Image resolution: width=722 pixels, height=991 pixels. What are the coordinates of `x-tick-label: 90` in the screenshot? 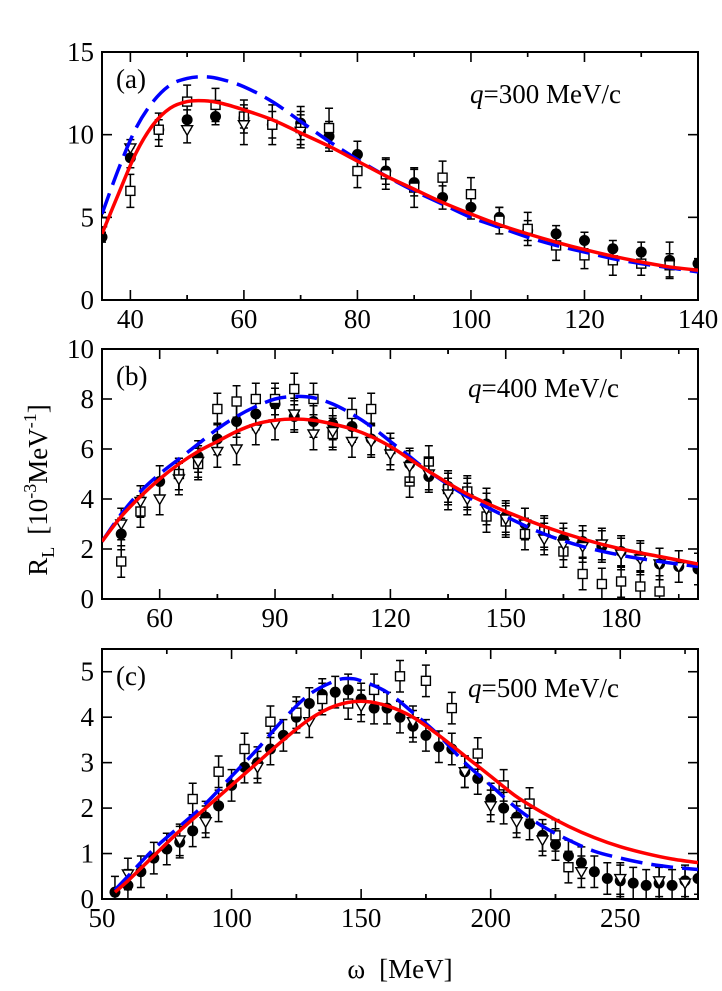 It's located at (275, 618).